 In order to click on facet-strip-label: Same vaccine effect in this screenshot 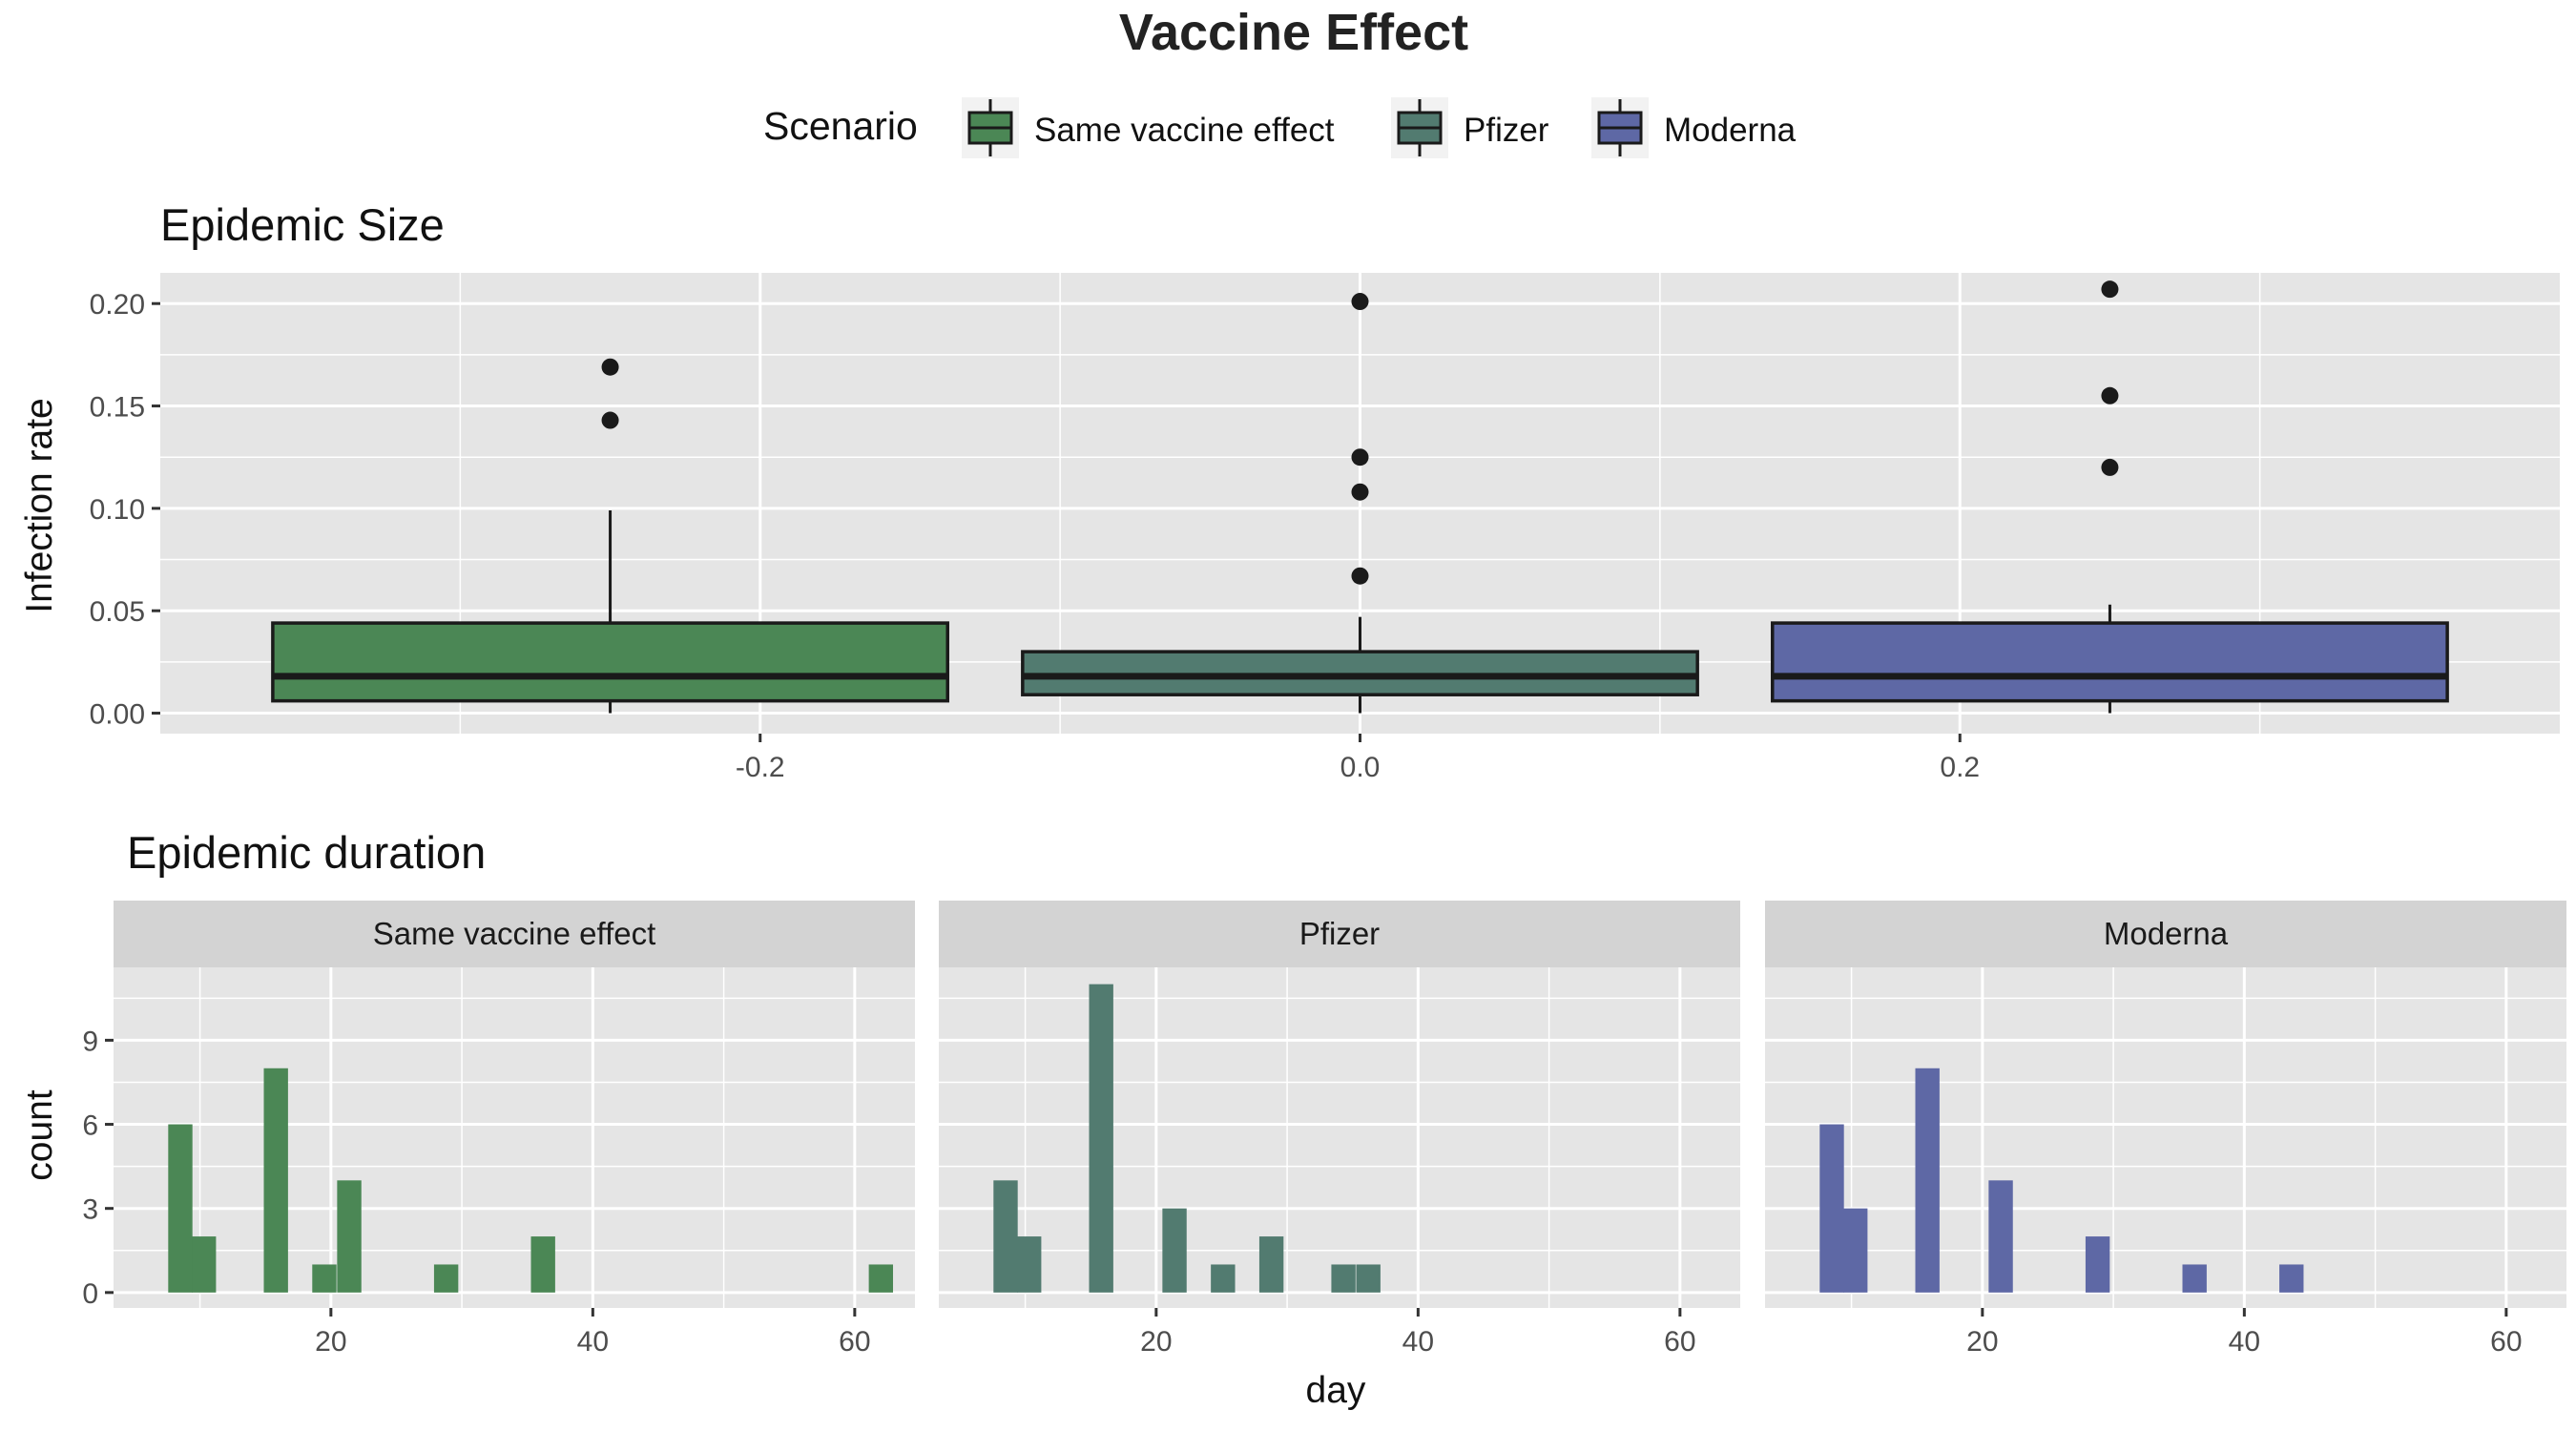, I will do `click(514, 933)`.